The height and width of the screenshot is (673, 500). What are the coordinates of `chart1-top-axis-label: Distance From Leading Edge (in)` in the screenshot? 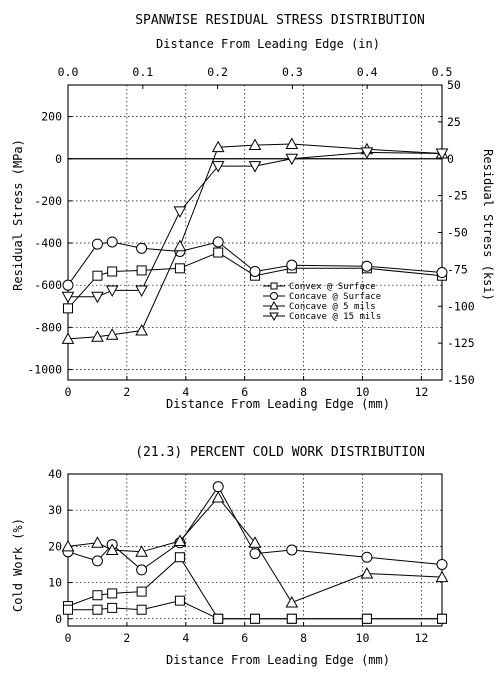 It's located at (268, 44).